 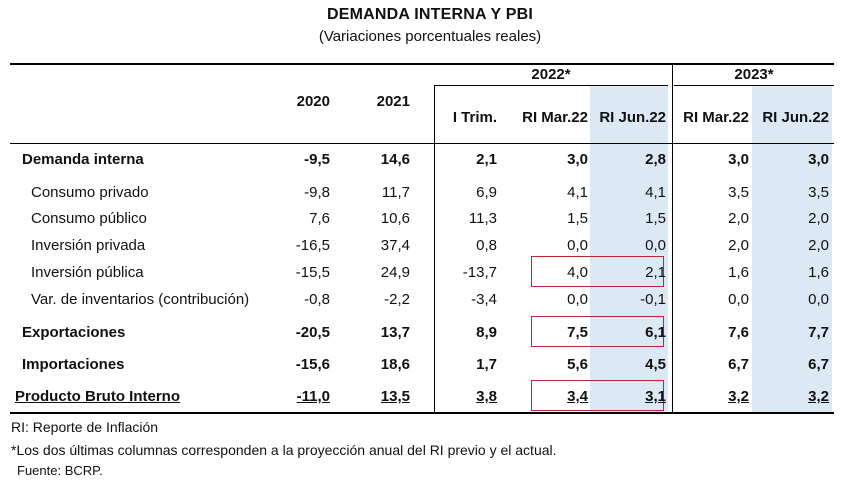 I want to click on table-cell: 10,6, so click(x=395, y=218).